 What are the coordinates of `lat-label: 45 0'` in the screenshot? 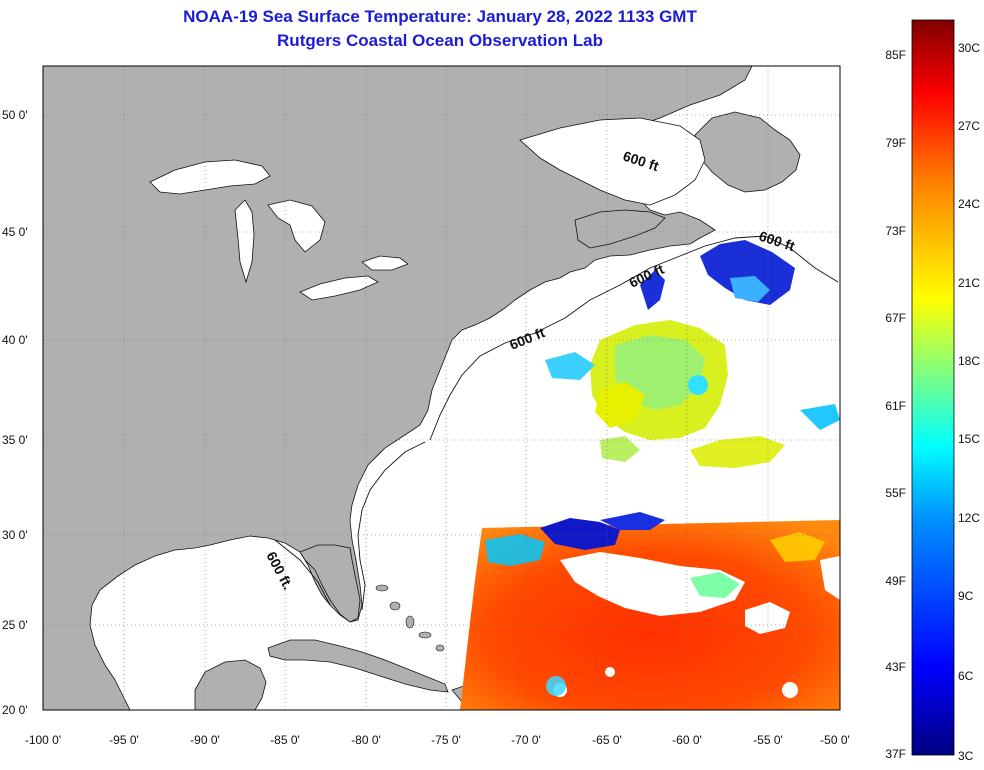 It's located at (15, 232).